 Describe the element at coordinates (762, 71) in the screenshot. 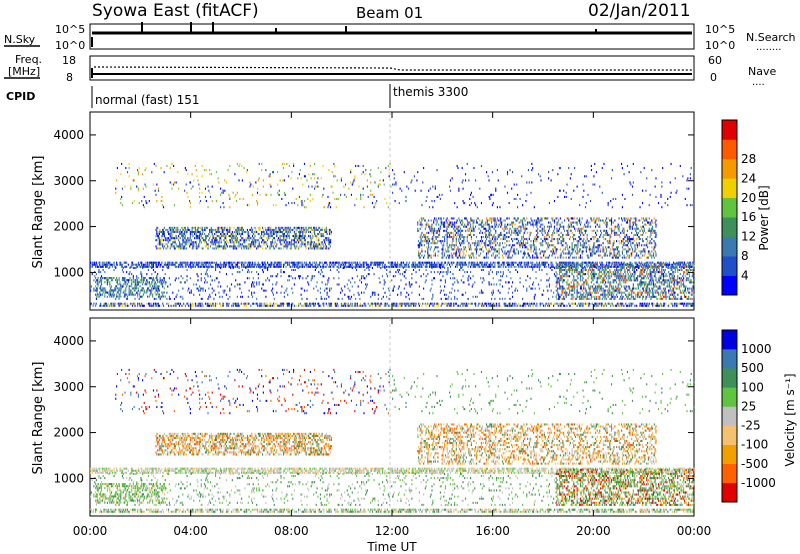

I see `nave-label: Nave` at that location.